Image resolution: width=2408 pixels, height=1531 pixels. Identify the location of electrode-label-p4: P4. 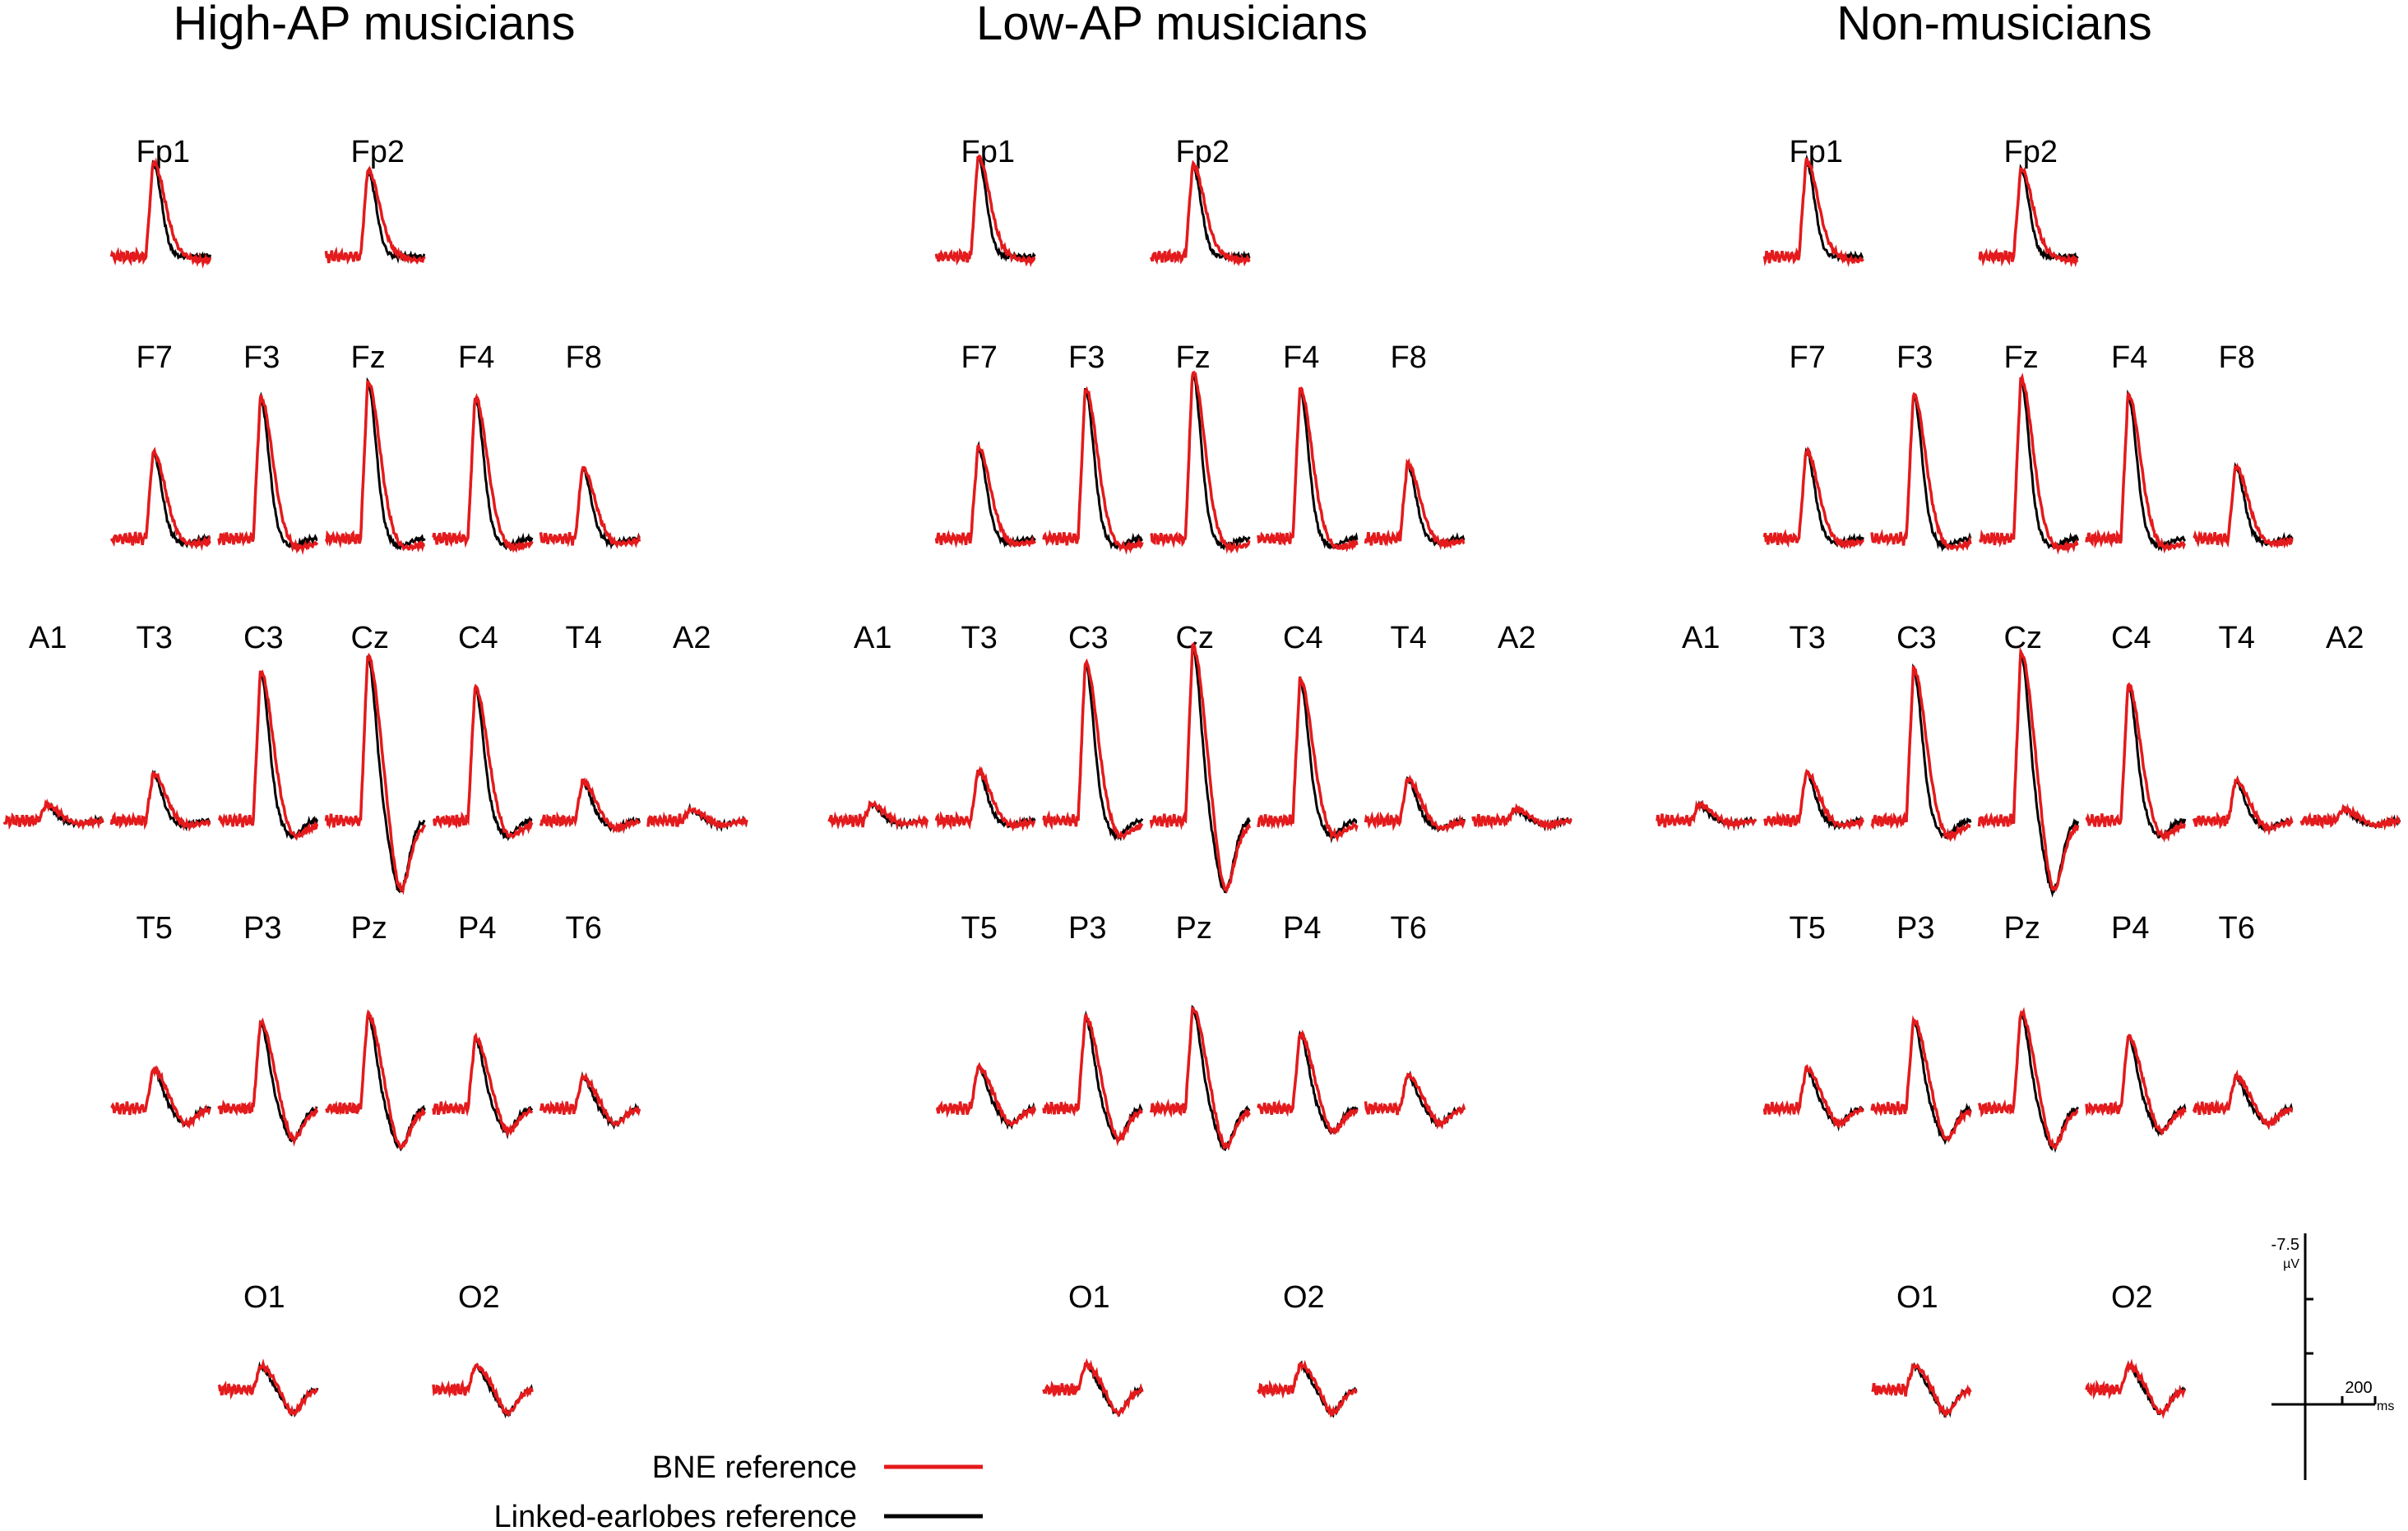
(2130, 928).